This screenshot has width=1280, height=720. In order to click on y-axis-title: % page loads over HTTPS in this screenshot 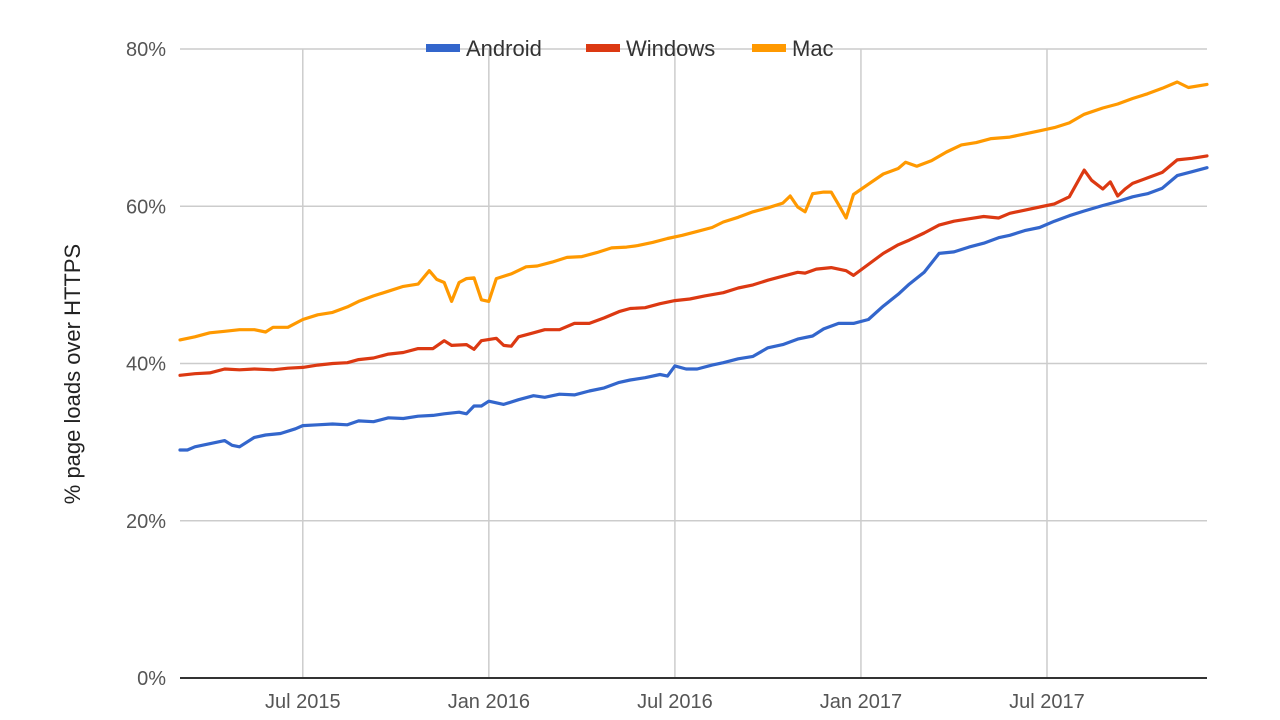, I will do `click(72, 374)`.